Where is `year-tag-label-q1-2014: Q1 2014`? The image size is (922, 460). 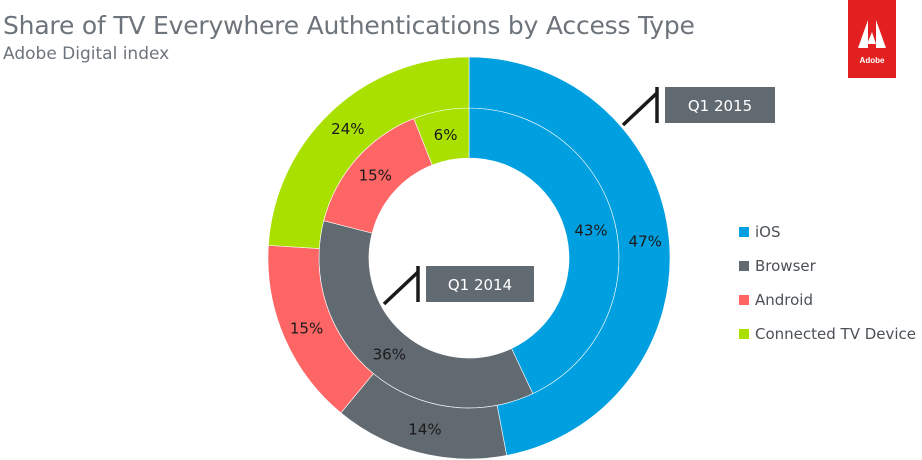
year-tag-label-q1-2014: Q1 2014 is located at coordinates (480, 285).